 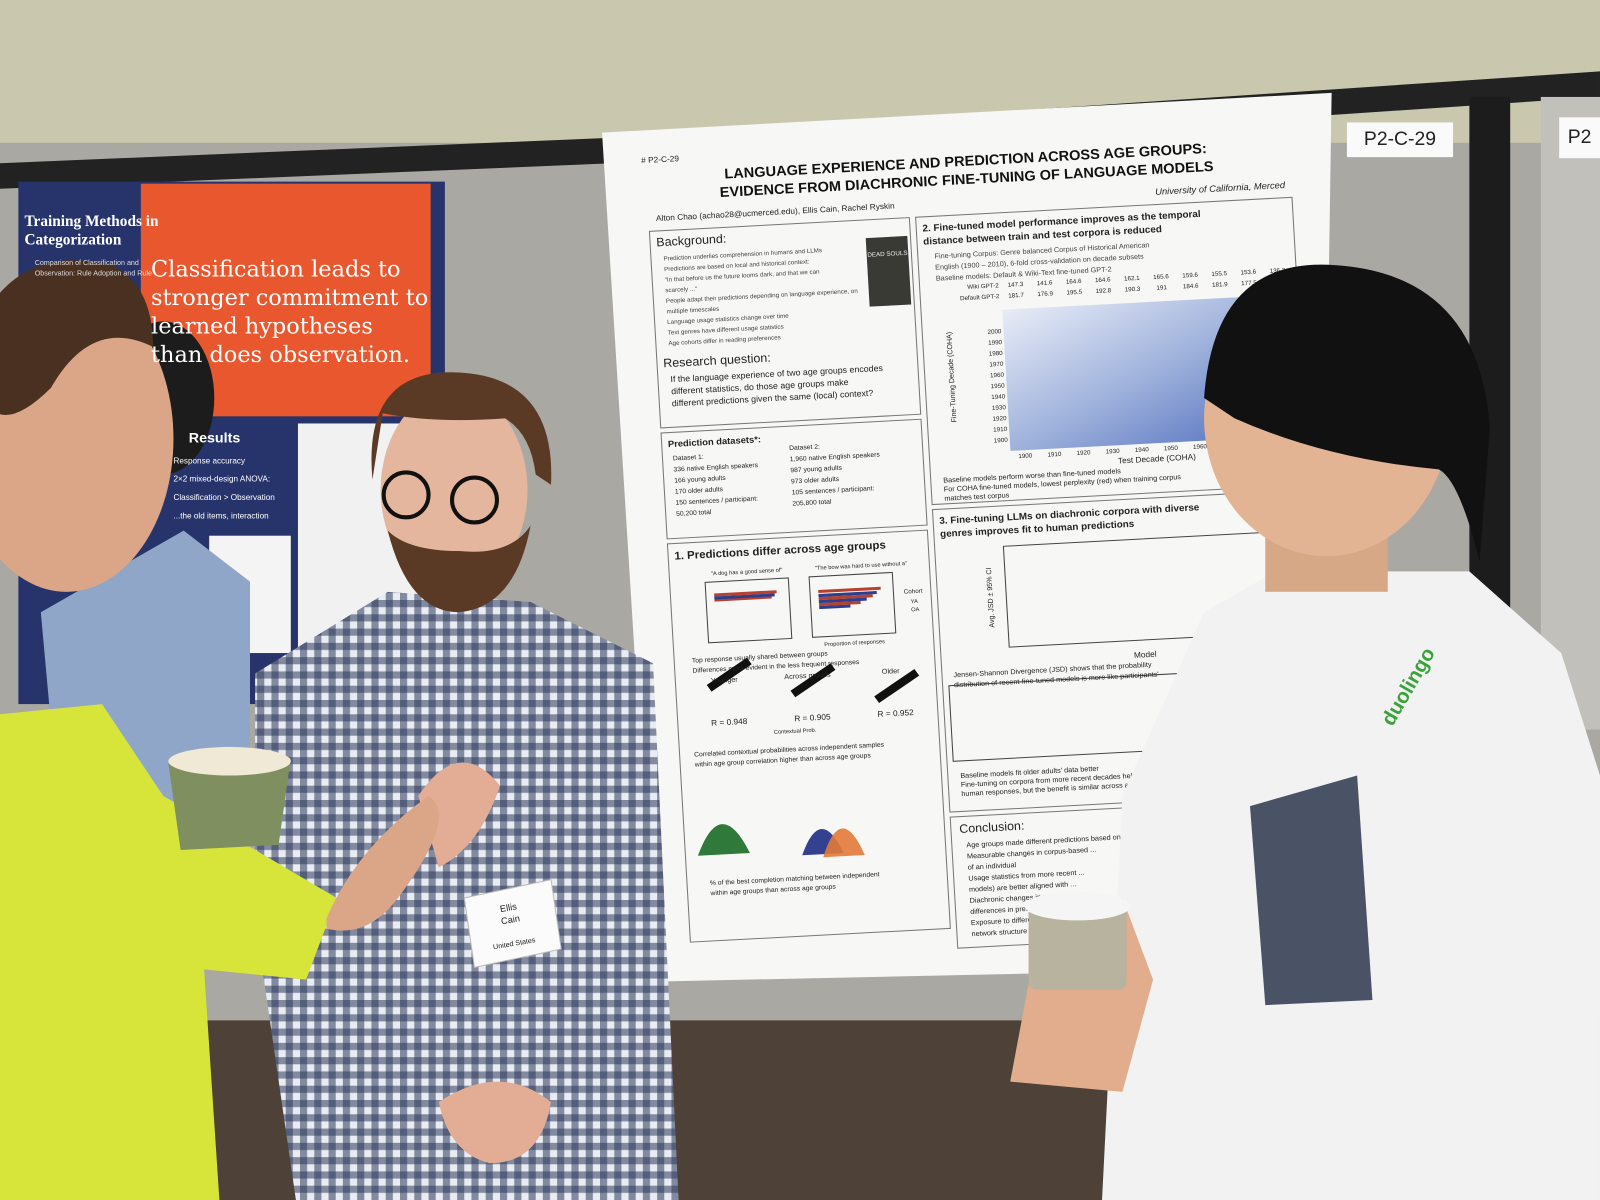 I want to click on book-title: DEAD SOULS, so click(x=887, y=254).